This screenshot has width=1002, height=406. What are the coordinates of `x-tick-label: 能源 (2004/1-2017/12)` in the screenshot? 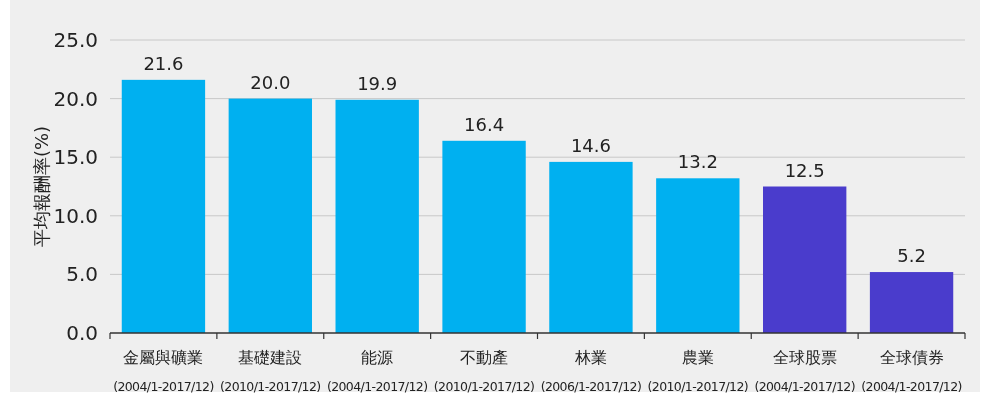 It's located at (377, 371).